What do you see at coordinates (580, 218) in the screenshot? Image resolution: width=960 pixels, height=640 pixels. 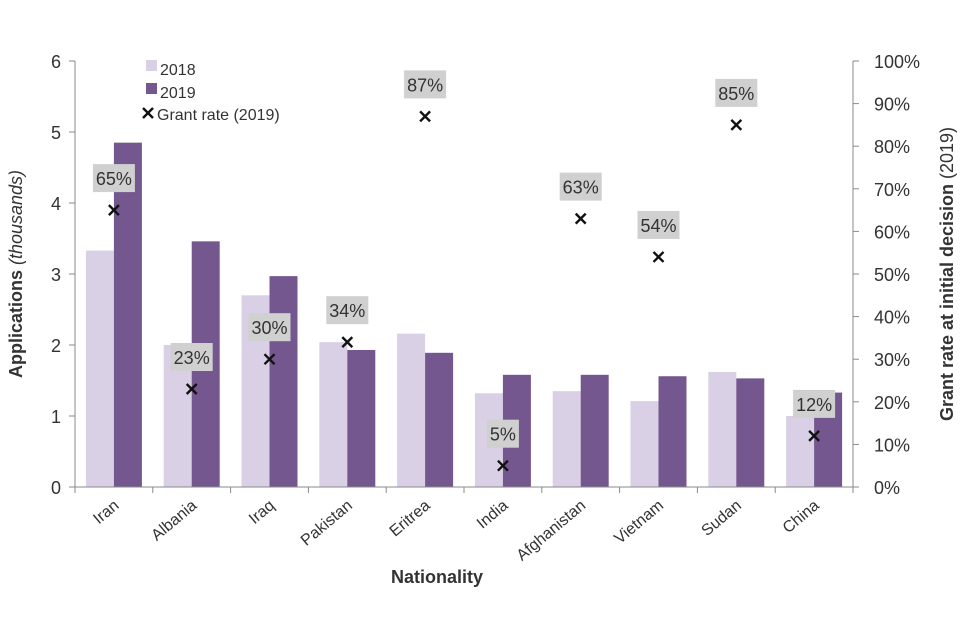 I see `grant-rate-marker-afghanistan` at bounding box center [580, 218].